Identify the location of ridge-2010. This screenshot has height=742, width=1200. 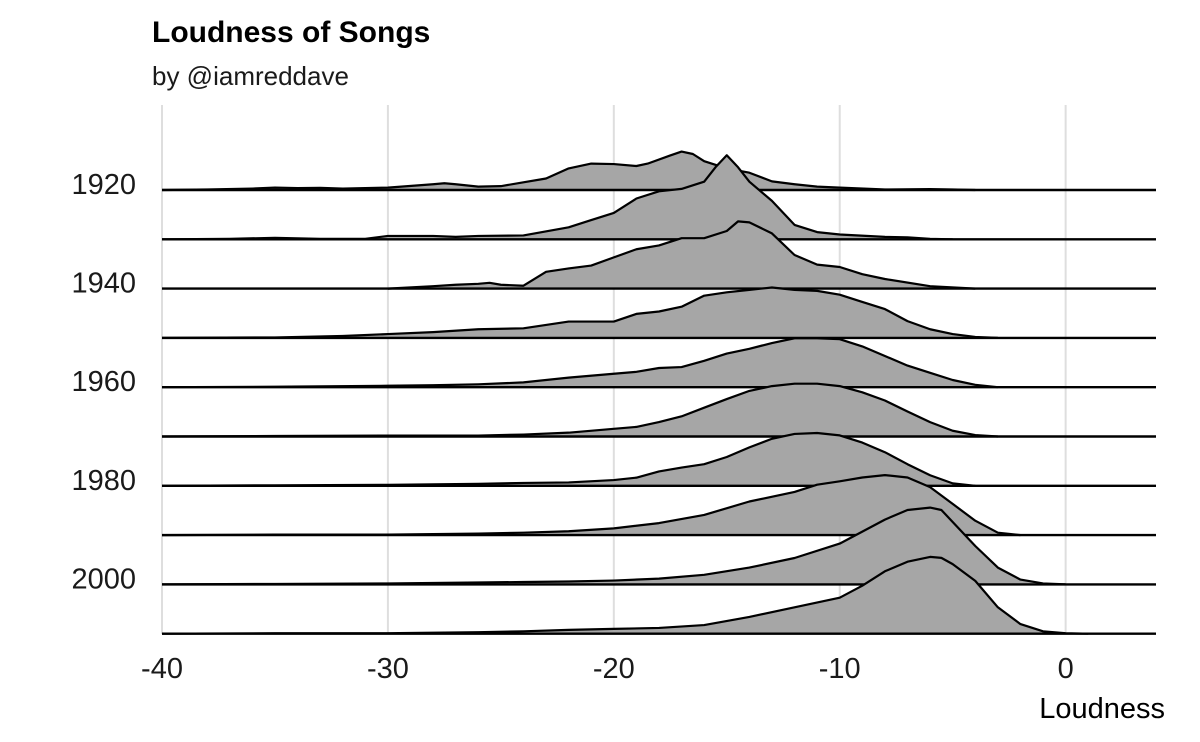
(658, 595).